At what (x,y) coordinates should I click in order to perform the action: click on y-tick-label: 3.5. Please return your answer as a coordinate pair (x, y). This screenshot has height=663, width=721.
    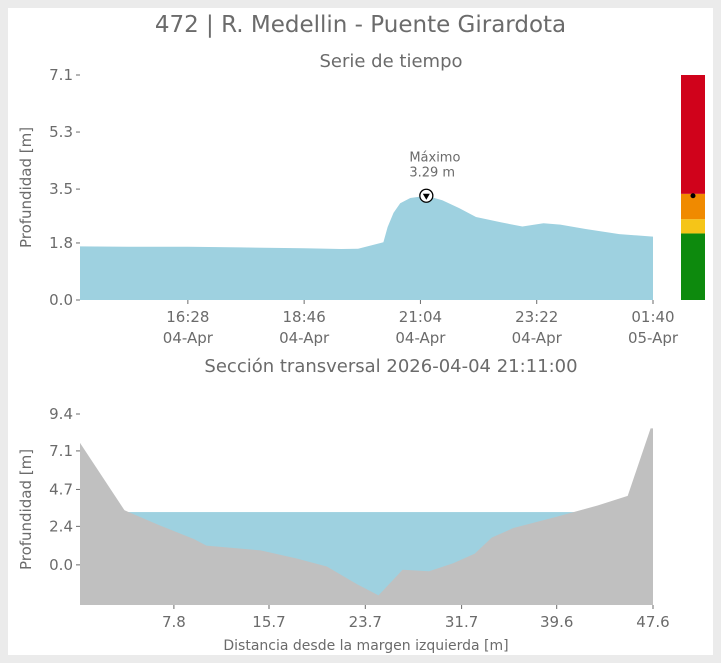
    Looking at the image, I should click on (61, 189).